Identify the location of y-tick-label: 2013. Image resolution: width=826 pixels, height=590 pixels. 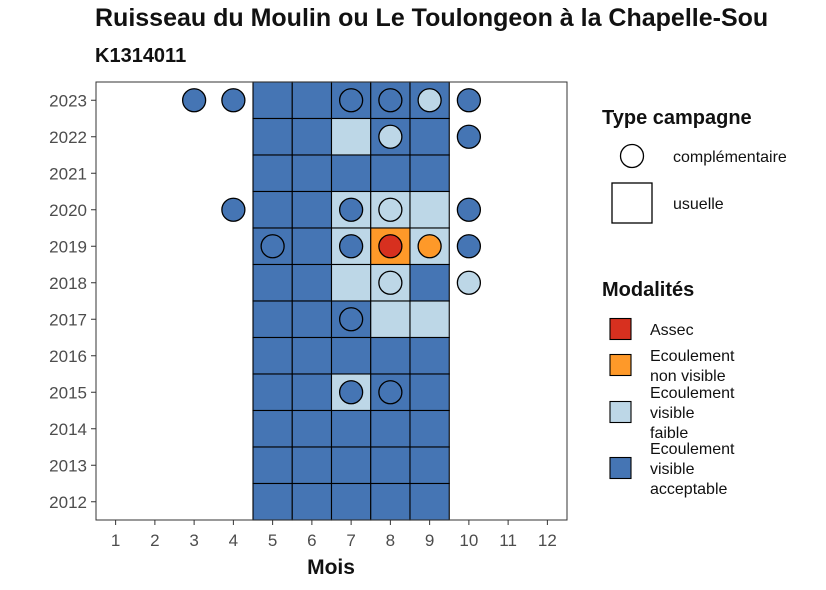
(68, 465).